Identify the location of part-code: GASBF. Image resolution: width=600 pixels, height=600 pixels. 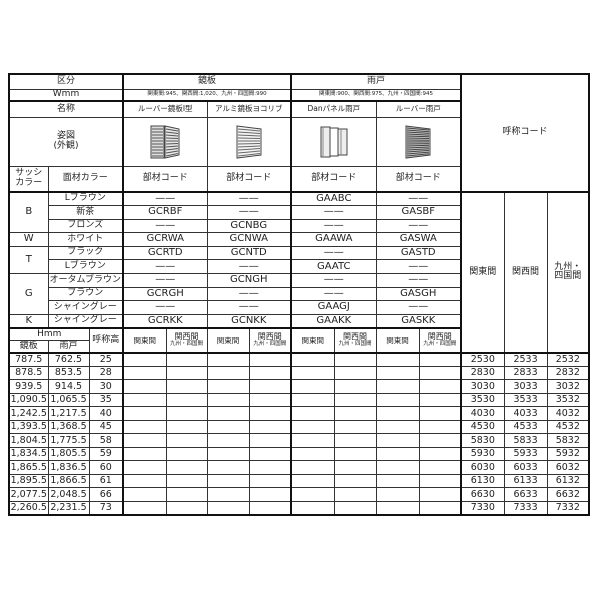
(418, 212).